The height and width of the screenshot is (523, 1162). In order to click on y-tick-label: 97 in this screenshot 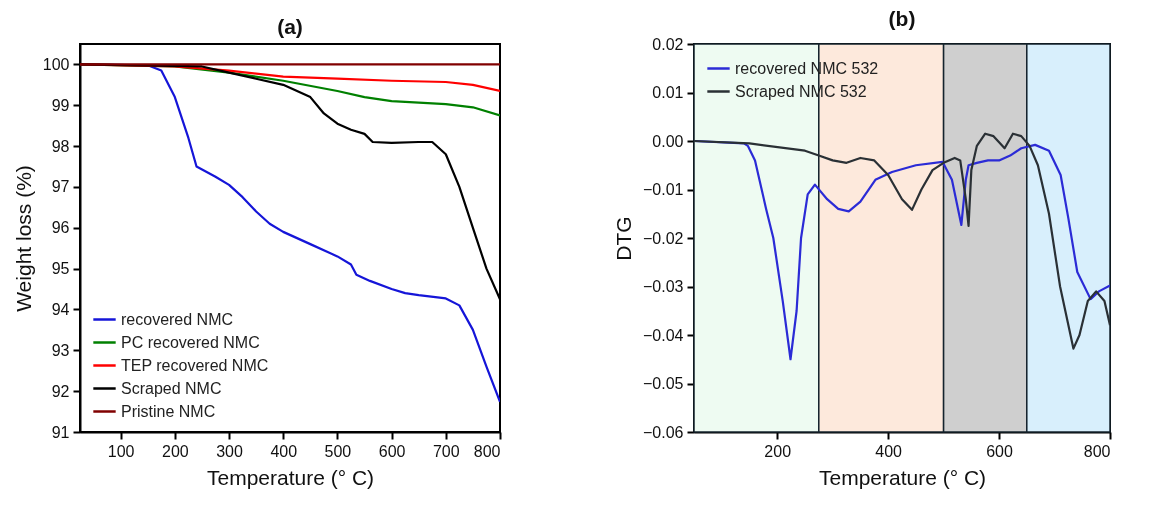, I will do `click(60, 187)`.